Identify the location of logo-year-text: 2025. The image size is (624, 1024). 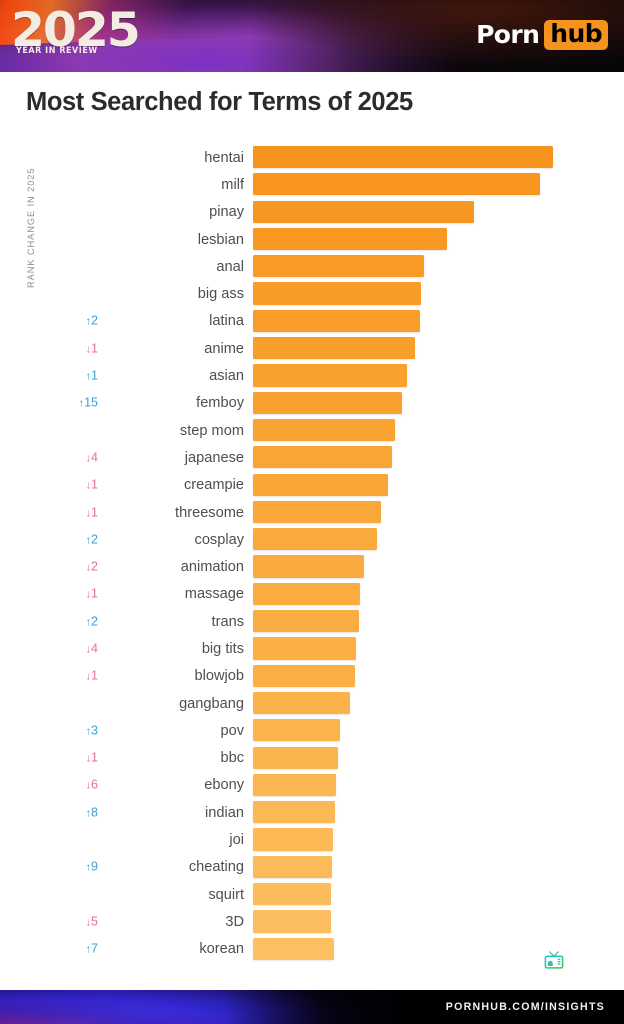
(76, 30).